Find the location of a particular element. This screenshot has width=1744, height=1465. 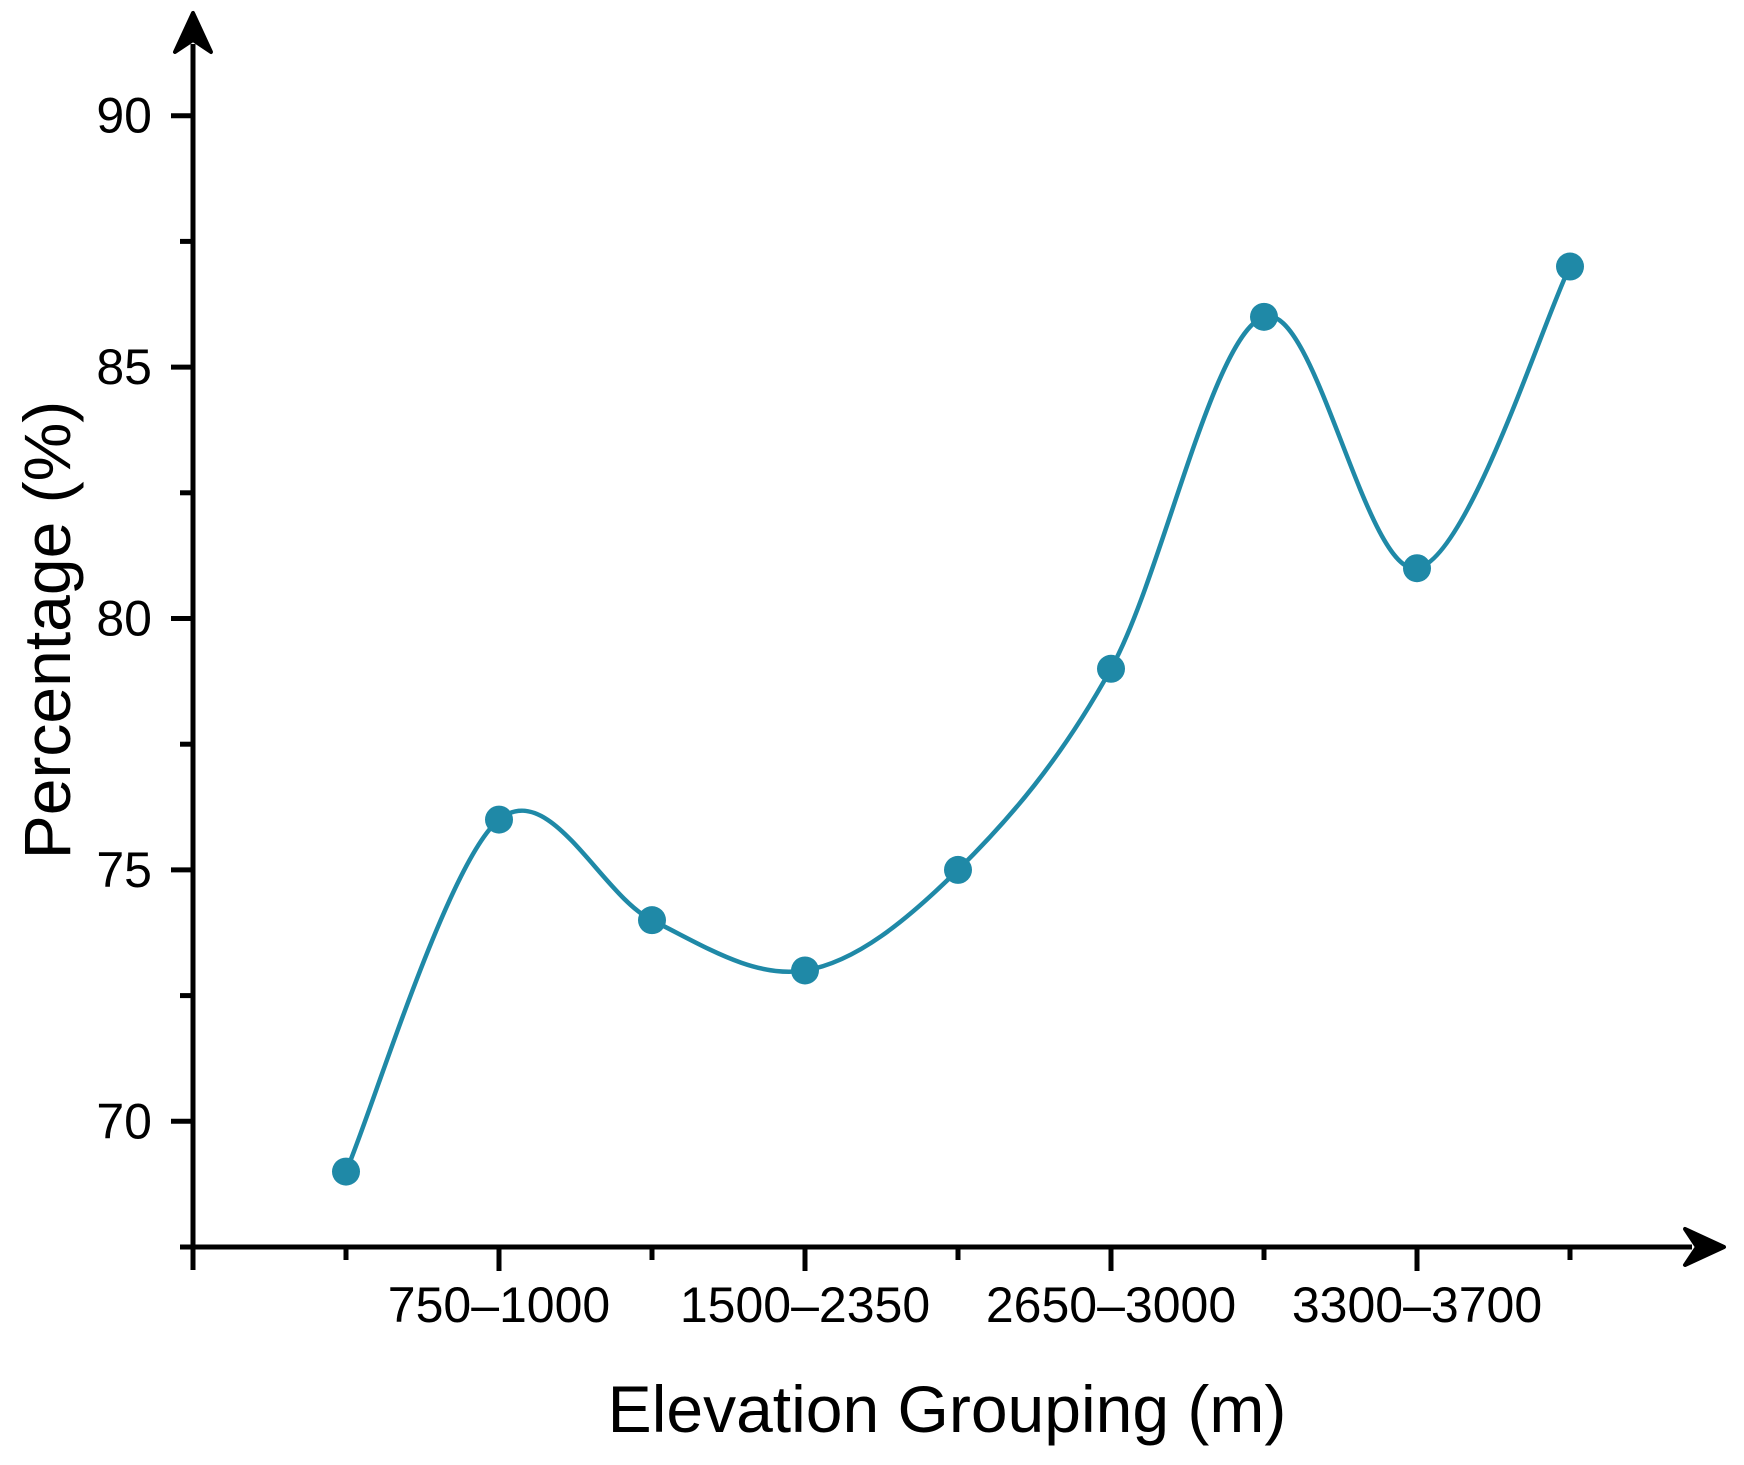

x-tick-label: 750–1000 is located at coordinates (499, 1305).